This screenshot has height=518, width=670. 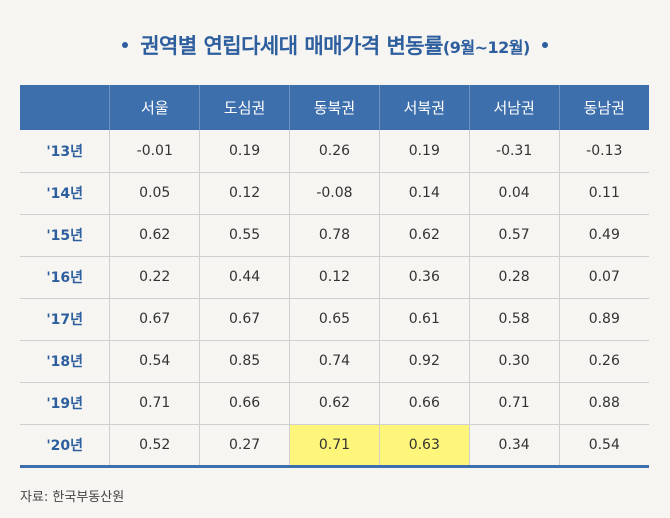 What do you see at coordinates (154, 277) in the screenshot?
I see `table-cell: 0.22` at bounding box center [154, 277].